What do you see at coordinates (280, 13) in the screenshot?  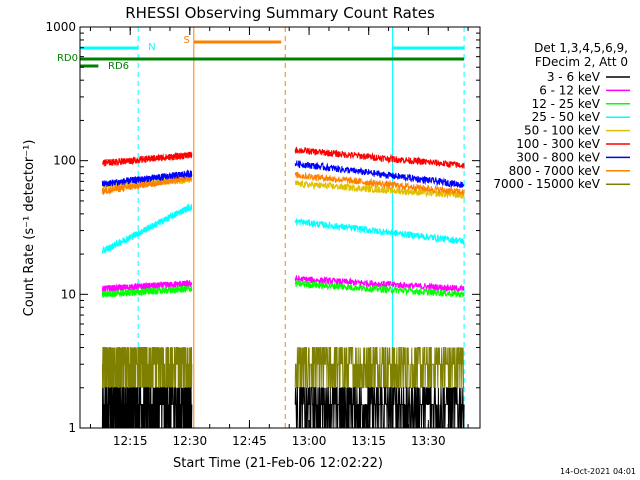 I see `chart-title: RHESSI Observing Summary Count Rates` at bounding box center [280, 13].